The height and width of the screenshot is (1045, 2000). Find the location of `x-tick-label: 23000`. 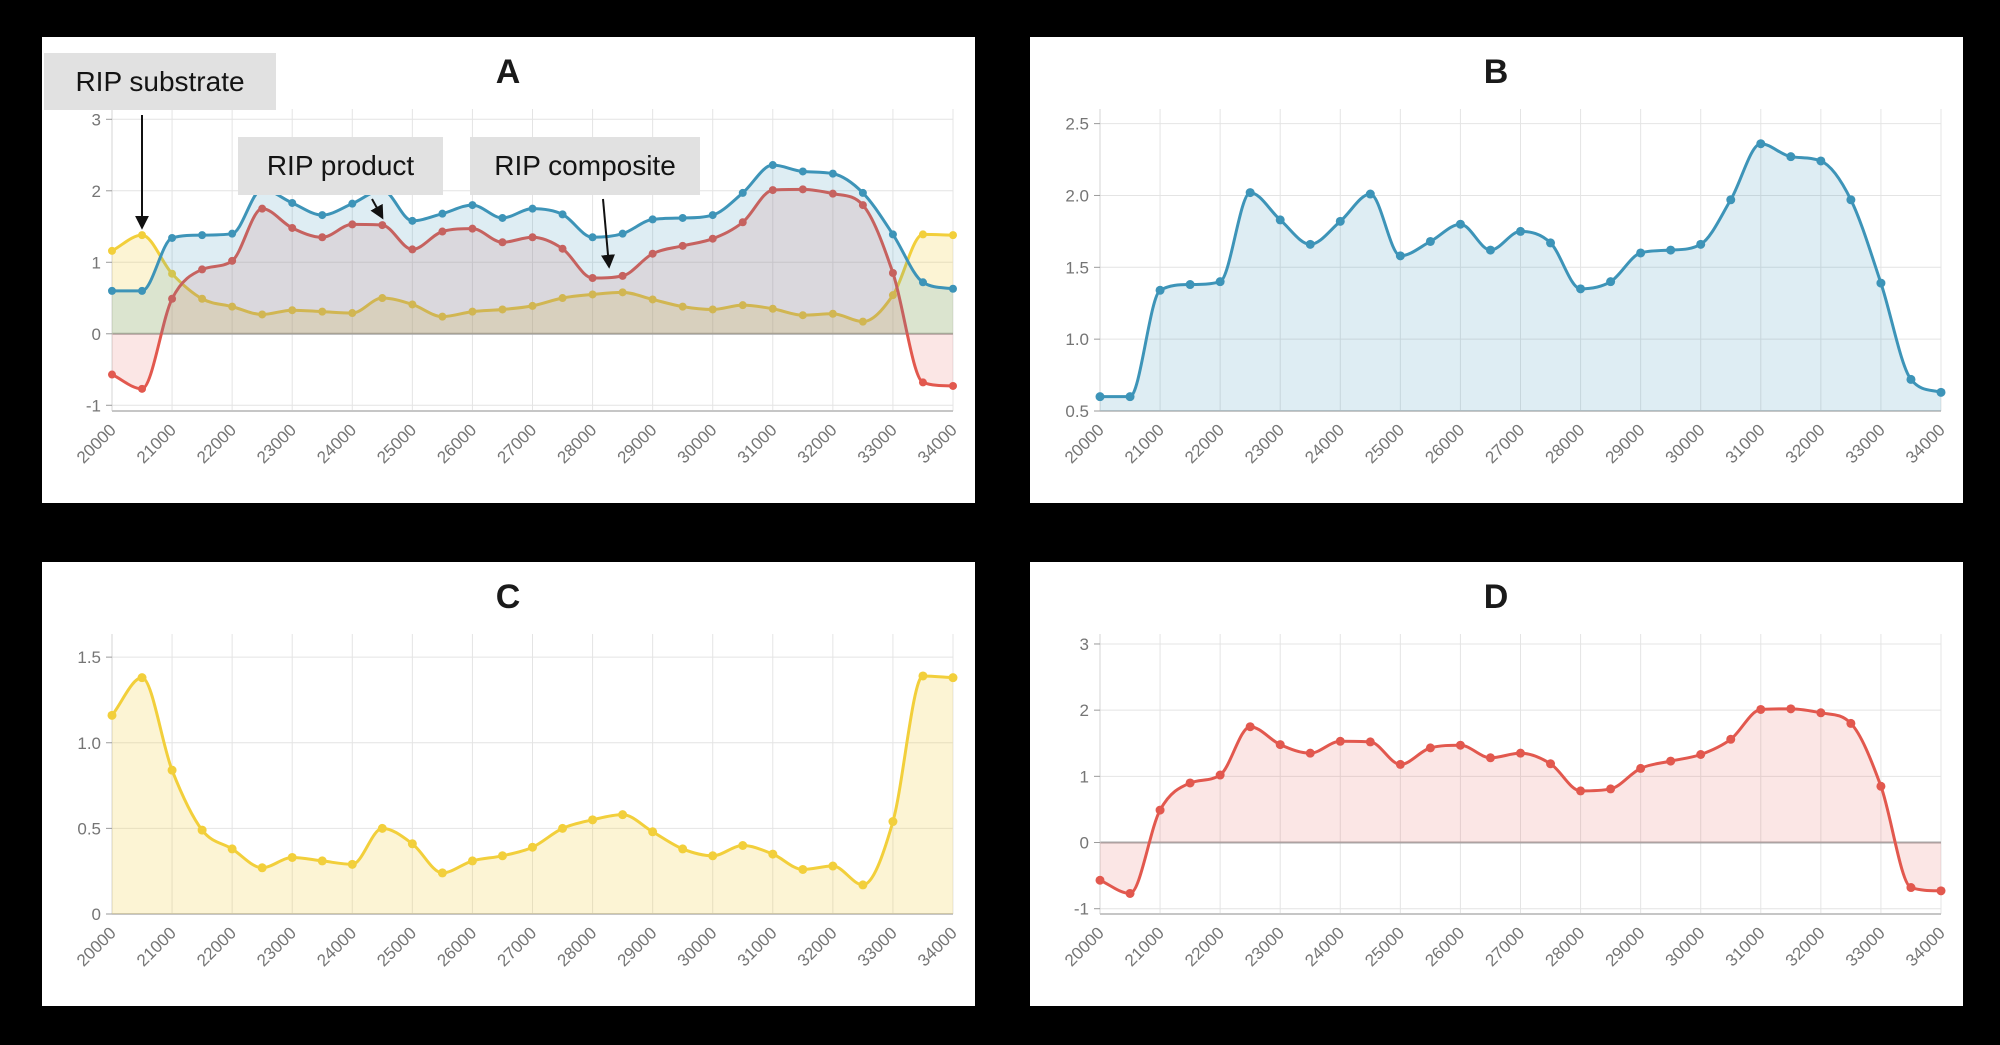

x-tick-label: 23000 is located at coordinates (1264, 946).